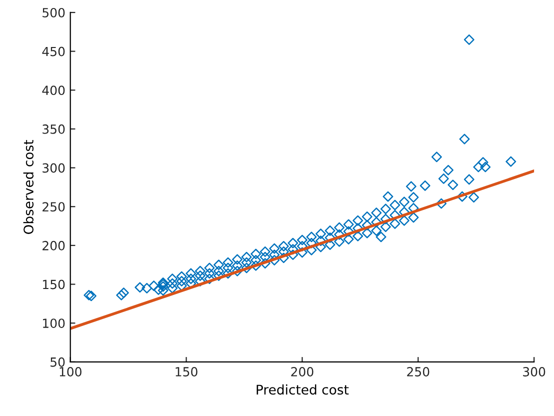 This screenshot has width=554, height=416. What do you see at coordinates (54, 323) in the screenshot?
I see `y-tick-label: 100` at bounding box center [54, 323].